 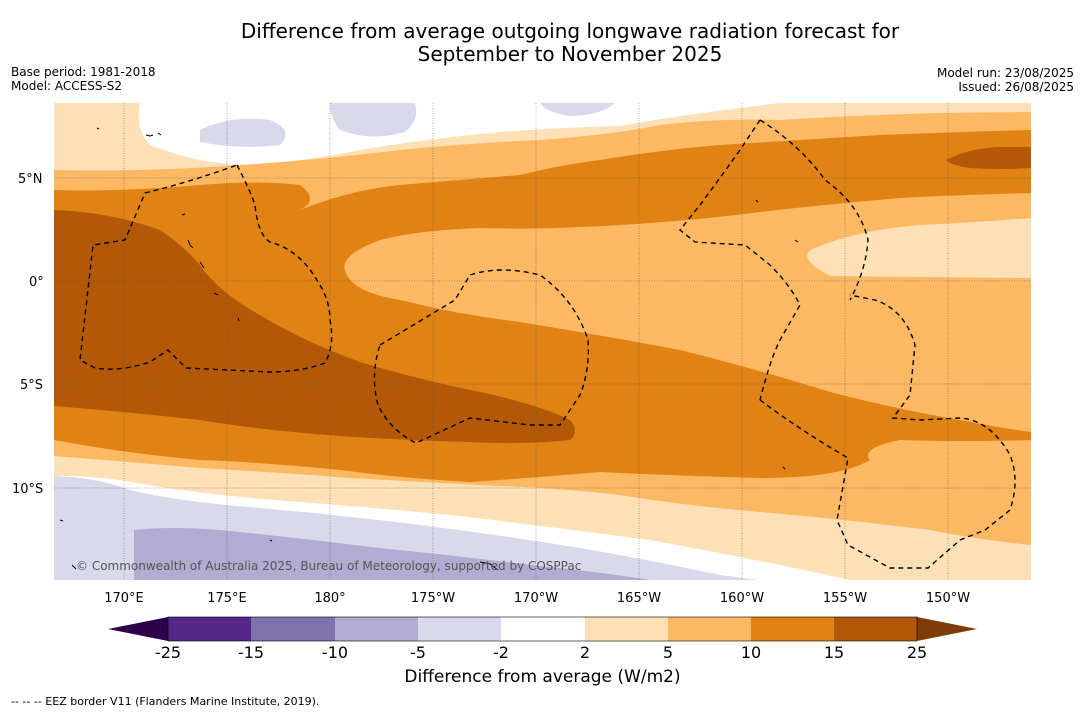 I want to click on colorbar-tick: 10, so click(x=751, y=652).